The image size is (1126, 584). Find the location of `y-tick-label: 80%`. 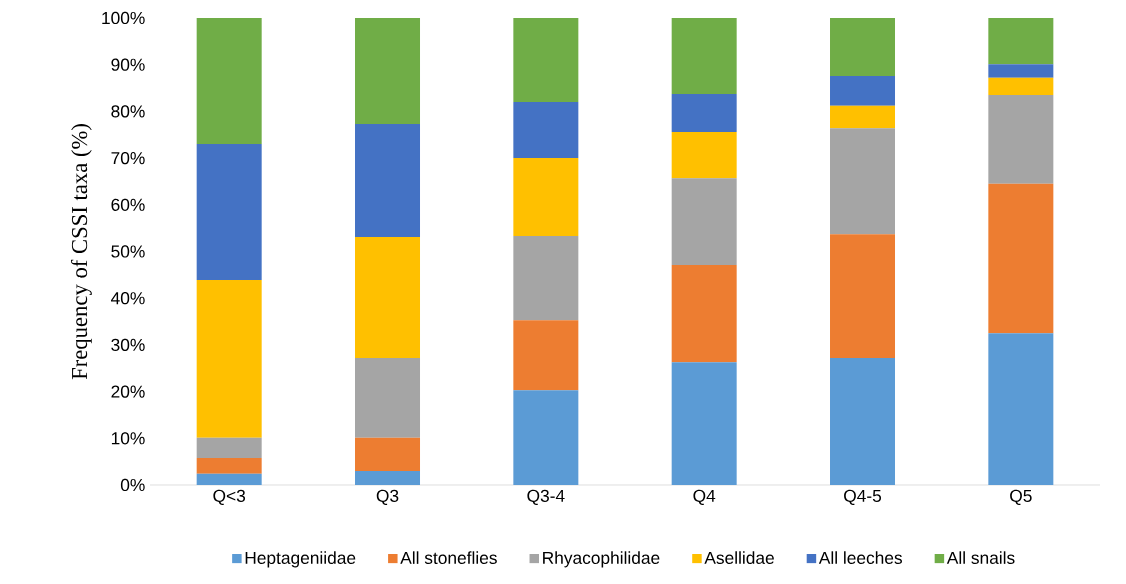

y-tick-label: 80% is located at coordinates (128, 111).